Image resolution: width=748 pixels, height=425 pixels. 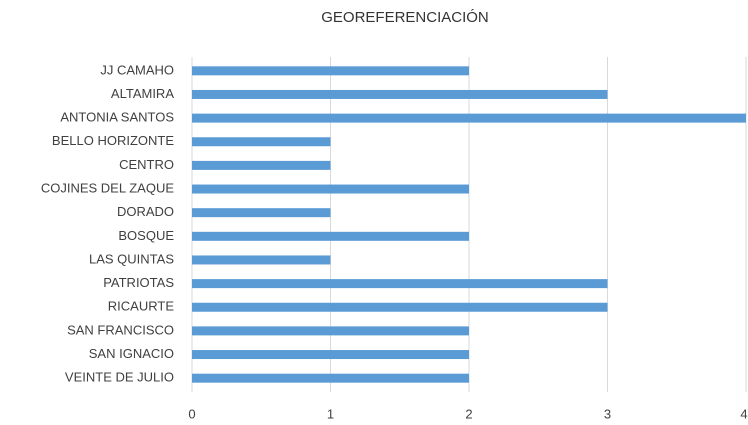 What do you see at coordinates (119, 377) in the screenshot?
I see `y-tick-label: VEINTE DE JULIO` at bounding box center [119, 377].